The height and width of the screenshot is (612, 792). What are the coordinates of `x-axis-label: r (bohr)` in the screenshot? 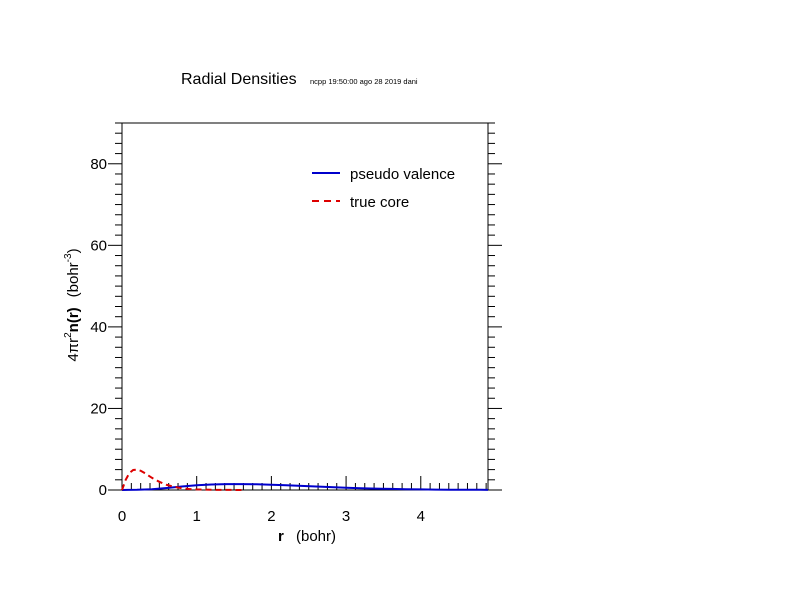 It's located at (307, 536).